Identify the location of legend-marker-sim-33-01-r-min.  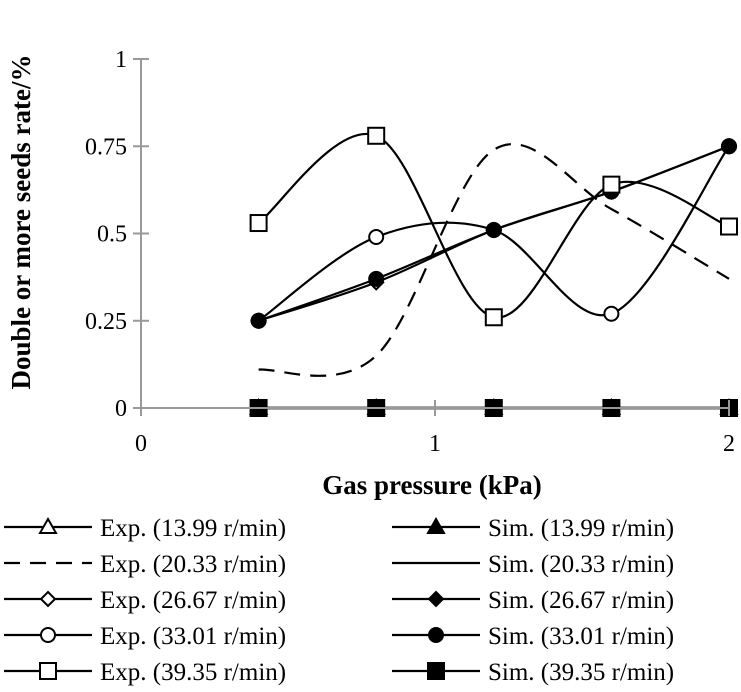
(436, 635).